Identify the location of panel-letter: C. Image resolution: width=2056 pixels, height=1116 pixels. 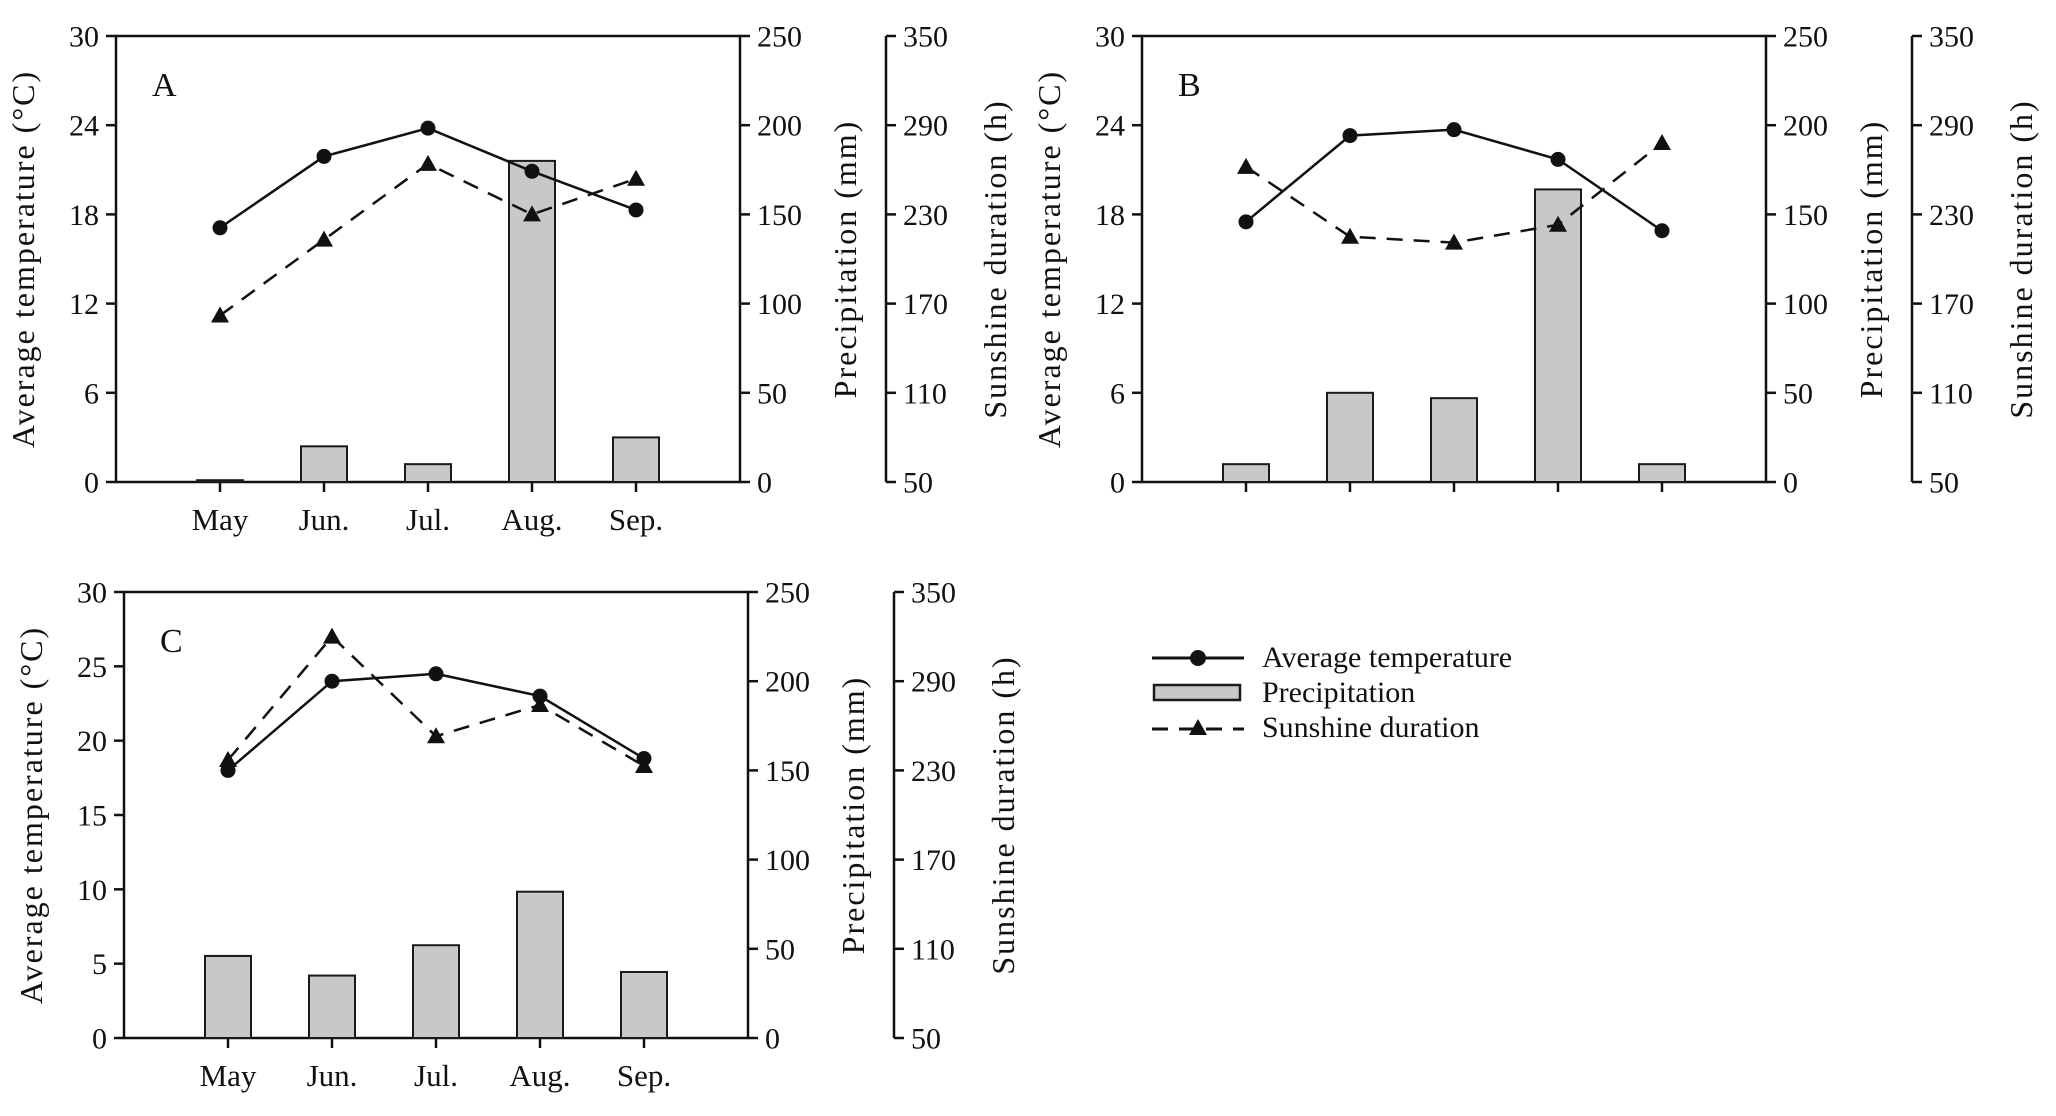
(171, 641).